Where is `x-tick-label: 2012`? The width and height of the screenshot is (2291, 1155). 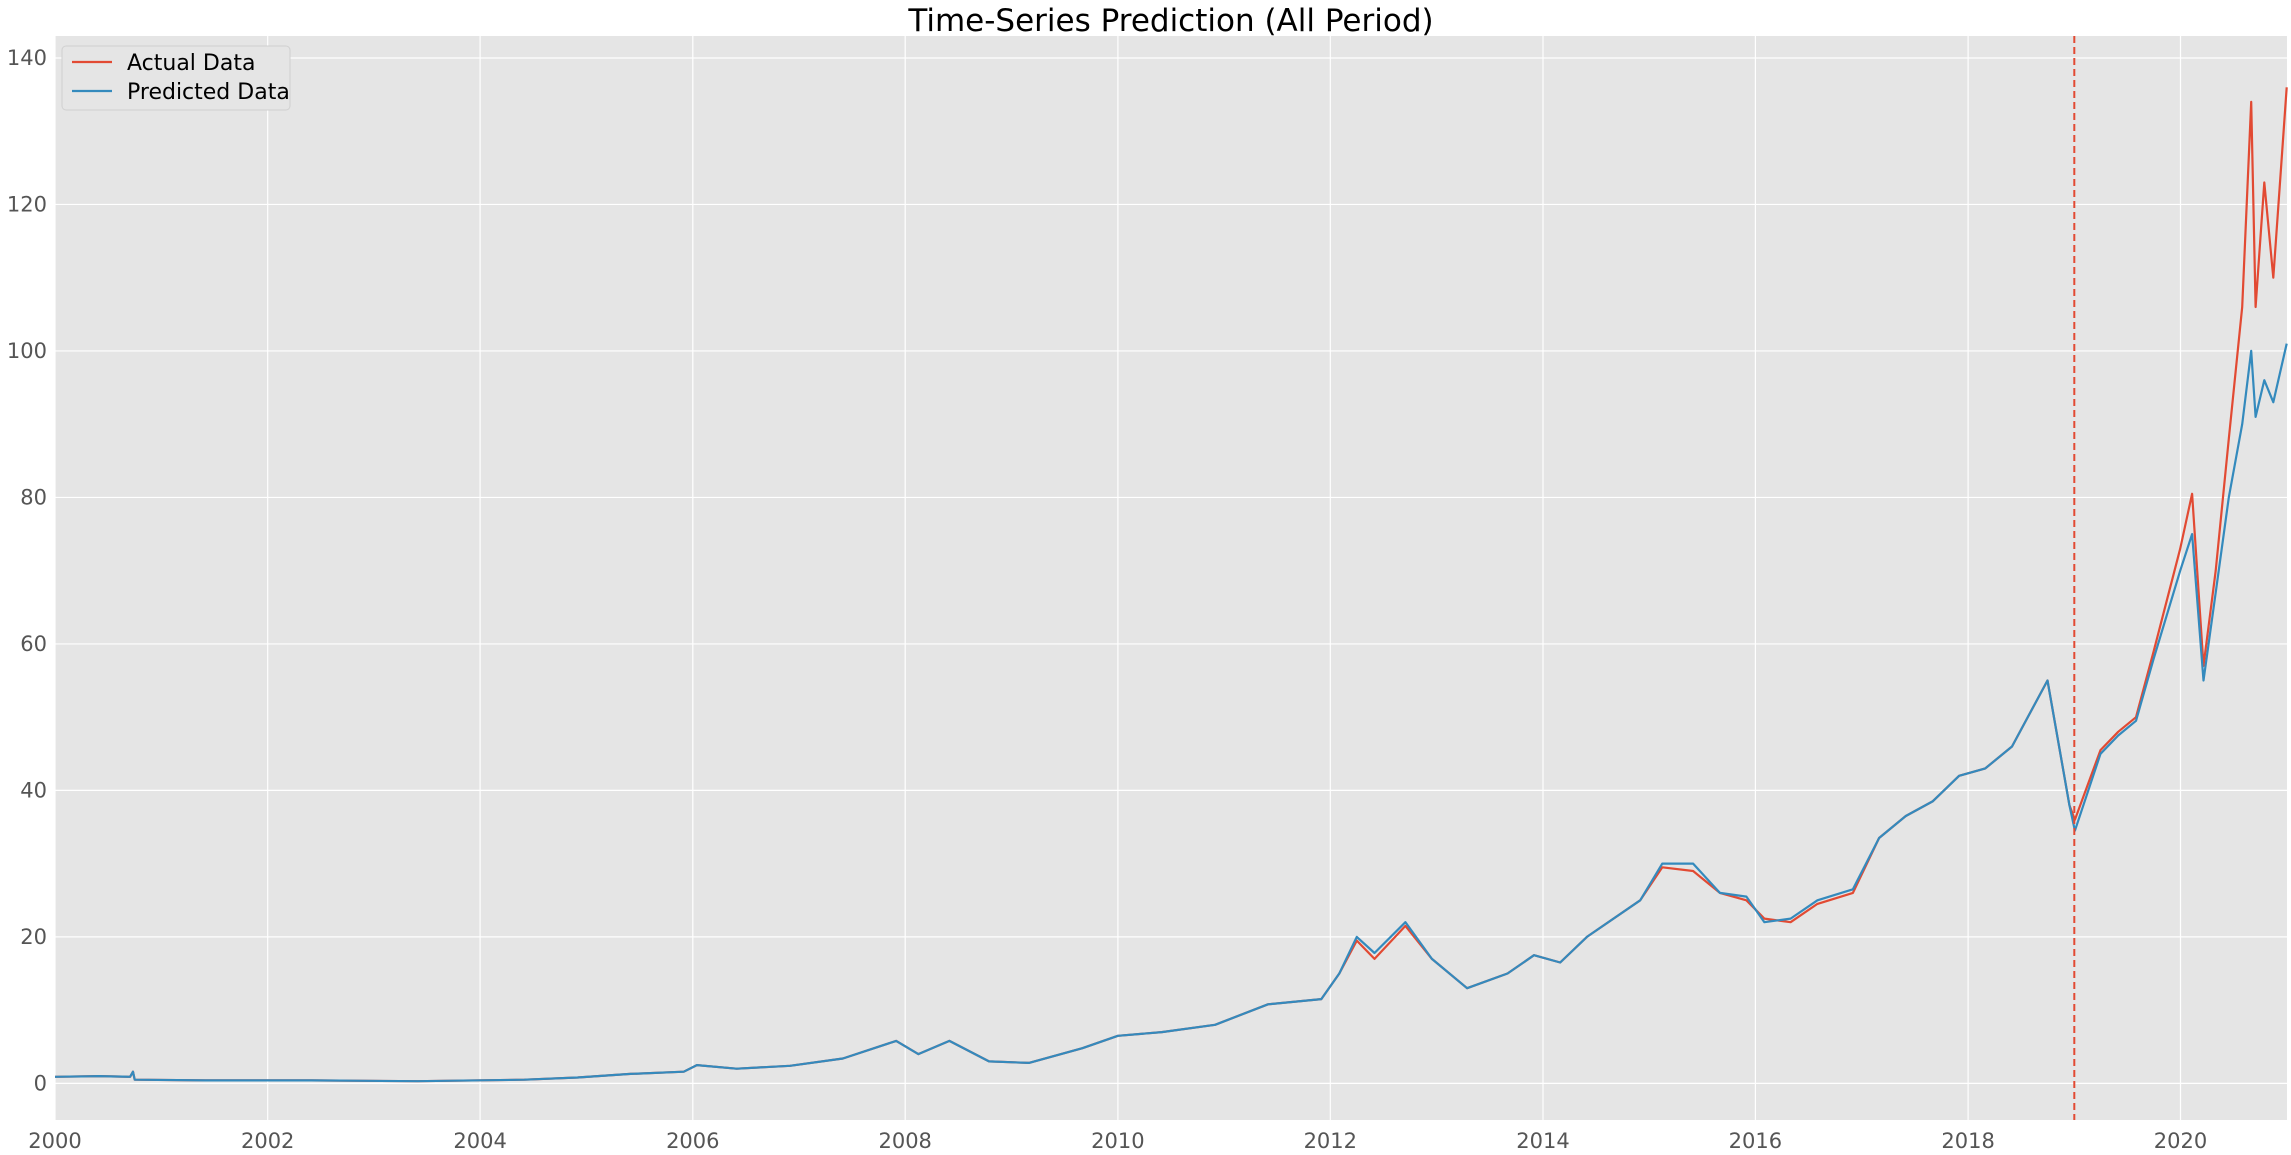 x-tick-label: 2012 is located at coordinates (1330, 1141).